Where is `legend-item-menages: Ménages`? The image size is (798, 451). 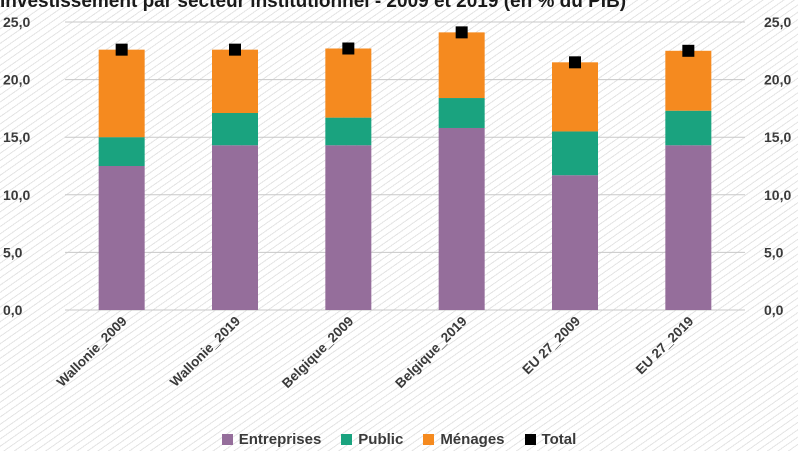 legend-item-menages: Ménages is located at coordinates (464, 439).